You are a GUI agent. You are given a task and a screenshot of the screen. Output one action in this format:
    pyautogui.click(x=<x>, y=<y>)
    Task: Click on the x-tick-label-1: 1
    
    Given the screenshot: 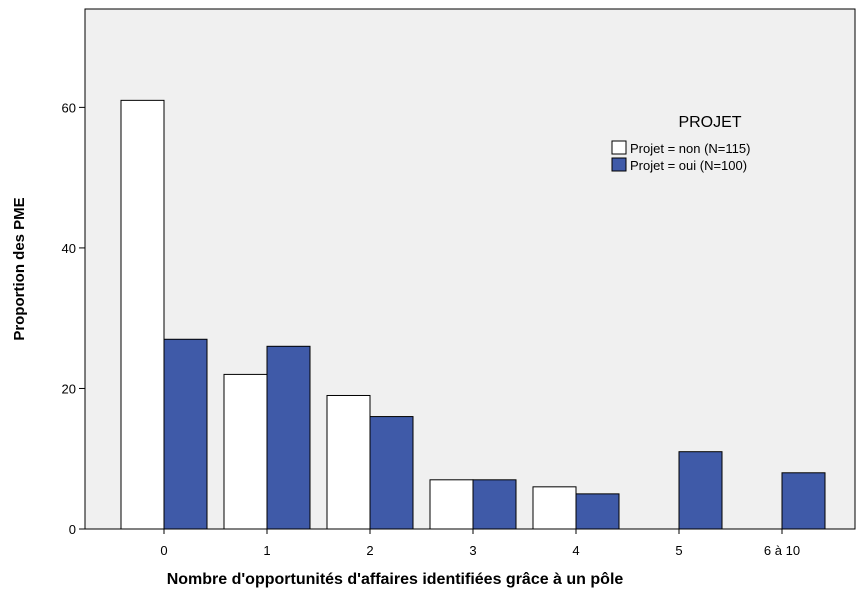 What is the action you would take?
    pyautogui.click(x=266, y=550)
    